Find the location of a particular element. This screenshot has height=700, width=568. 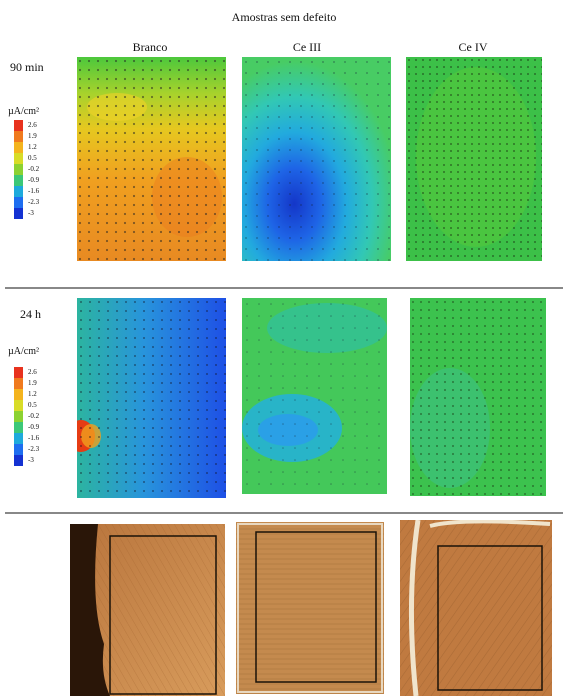

current-map-branco-24h is located at coordinates (151, 398).